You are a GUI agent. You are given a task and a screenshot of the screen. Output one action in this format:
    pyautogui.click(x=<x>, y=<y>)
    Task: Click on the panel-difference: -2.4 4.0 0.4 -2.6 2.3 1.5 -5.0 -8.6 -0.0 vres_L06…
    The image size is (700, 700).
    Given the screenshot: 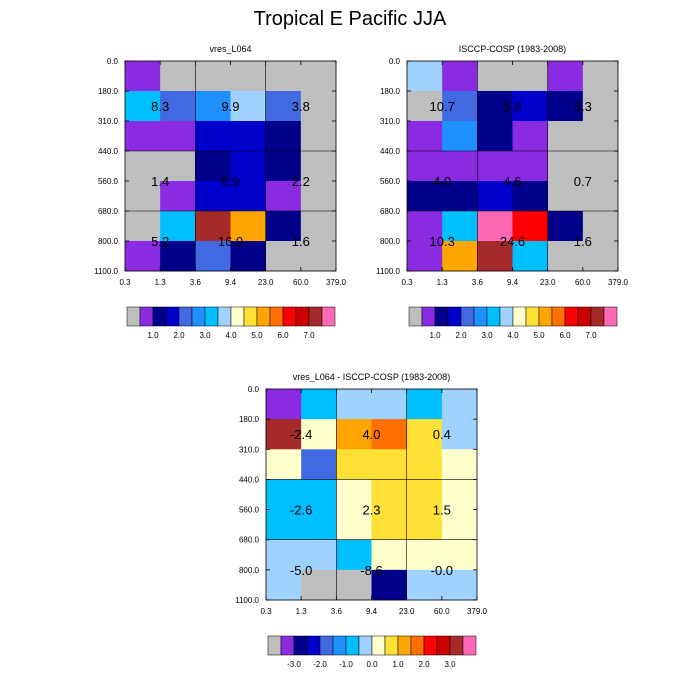 What is the action you would take?
    pyautogui.click(x=361, y=494)
    